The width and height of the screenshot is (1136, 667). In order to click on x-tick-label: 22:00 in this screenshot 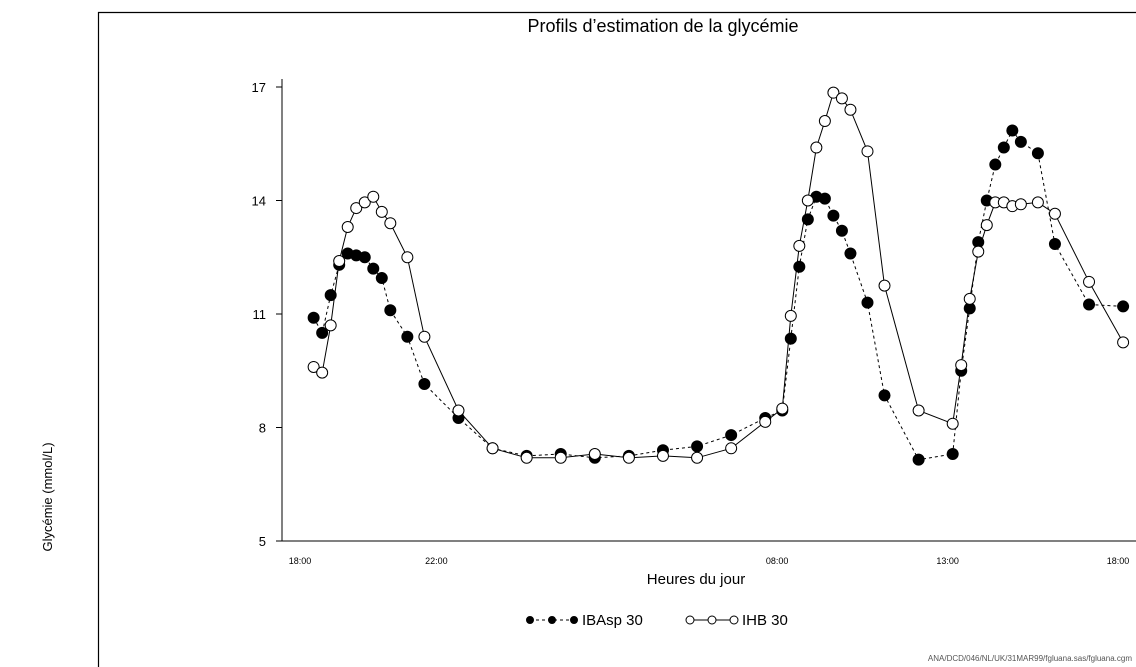, I will do `click(436, 561)`.